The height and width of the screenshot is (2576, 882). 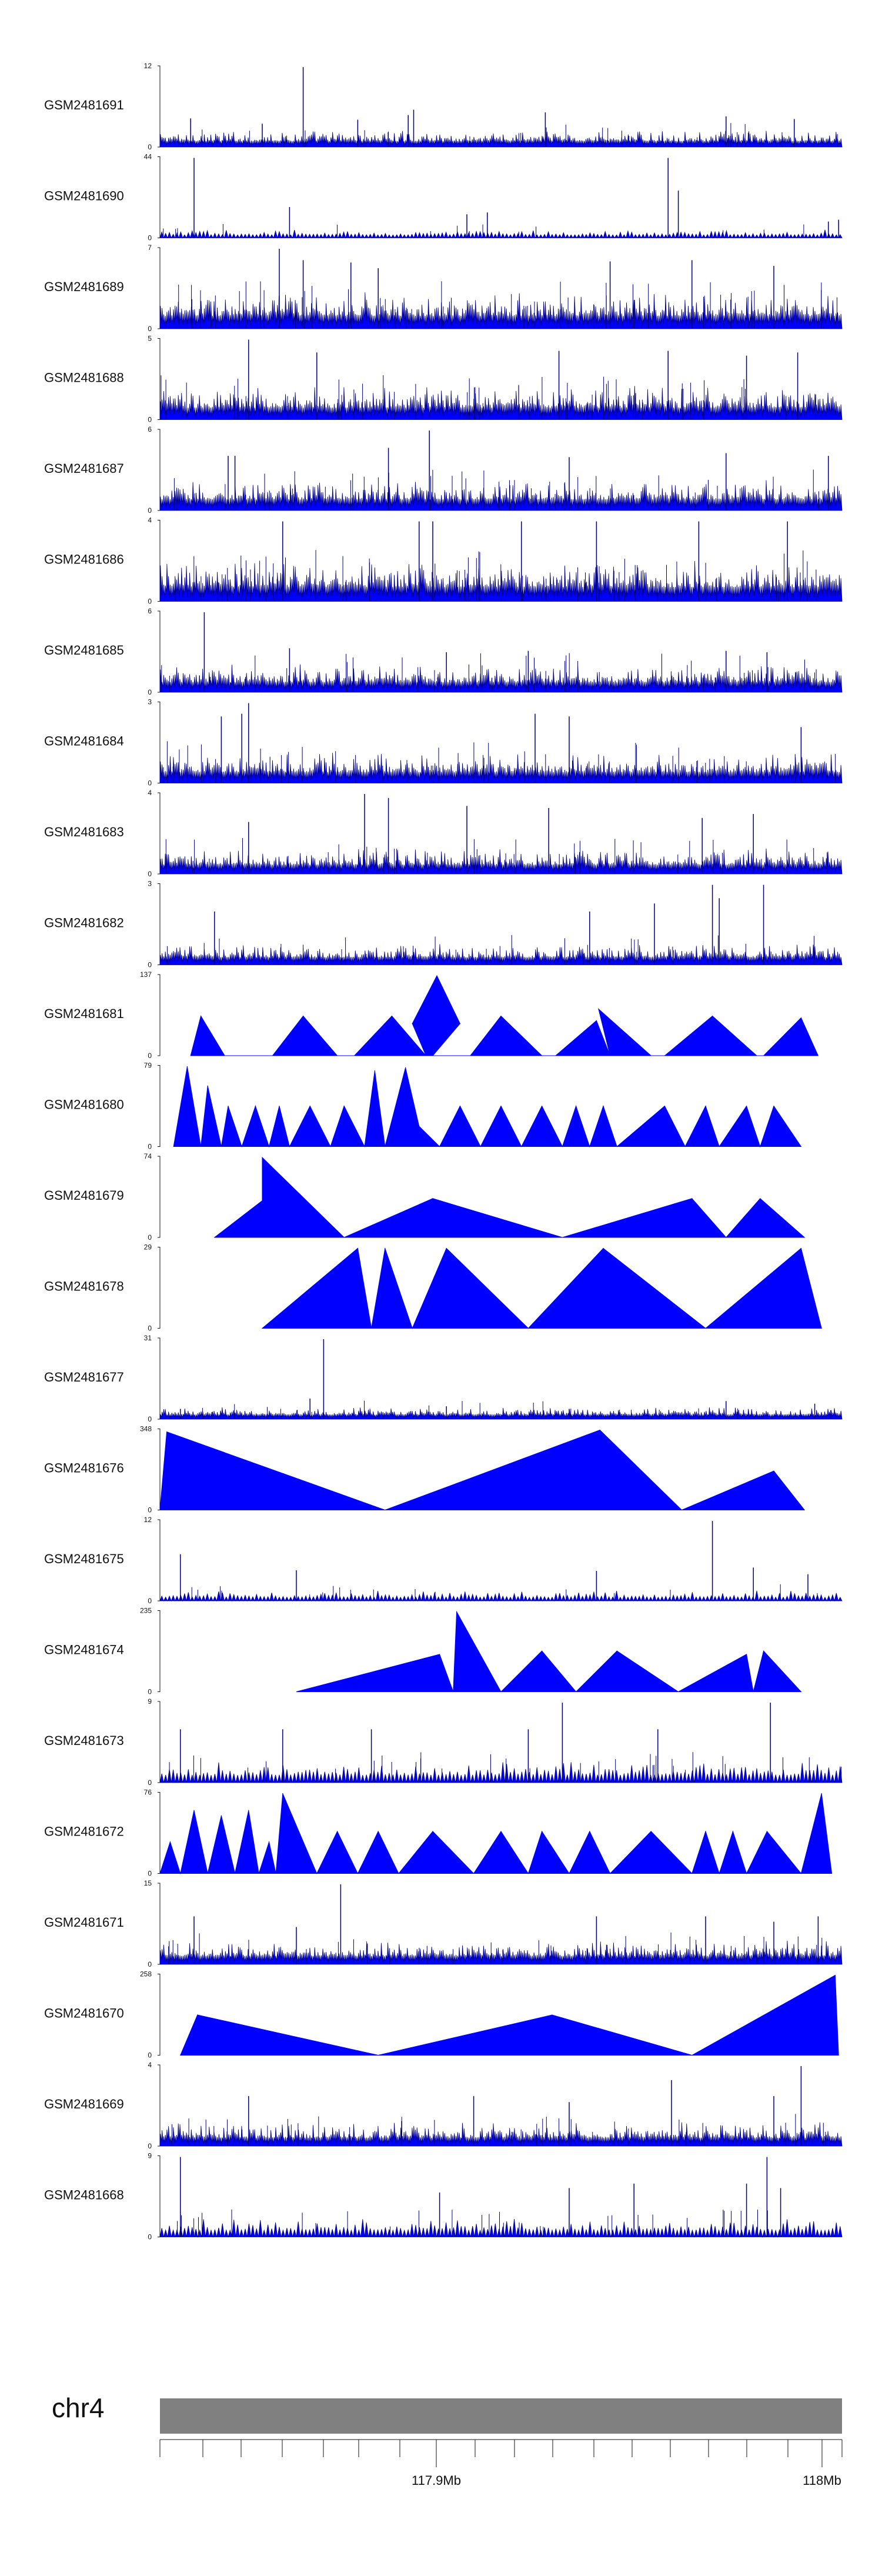 What do you see at coordinates (78, 2408) in the screenshot?
I see `chromosome-label: chr4` at bounding box center [78, 2408].